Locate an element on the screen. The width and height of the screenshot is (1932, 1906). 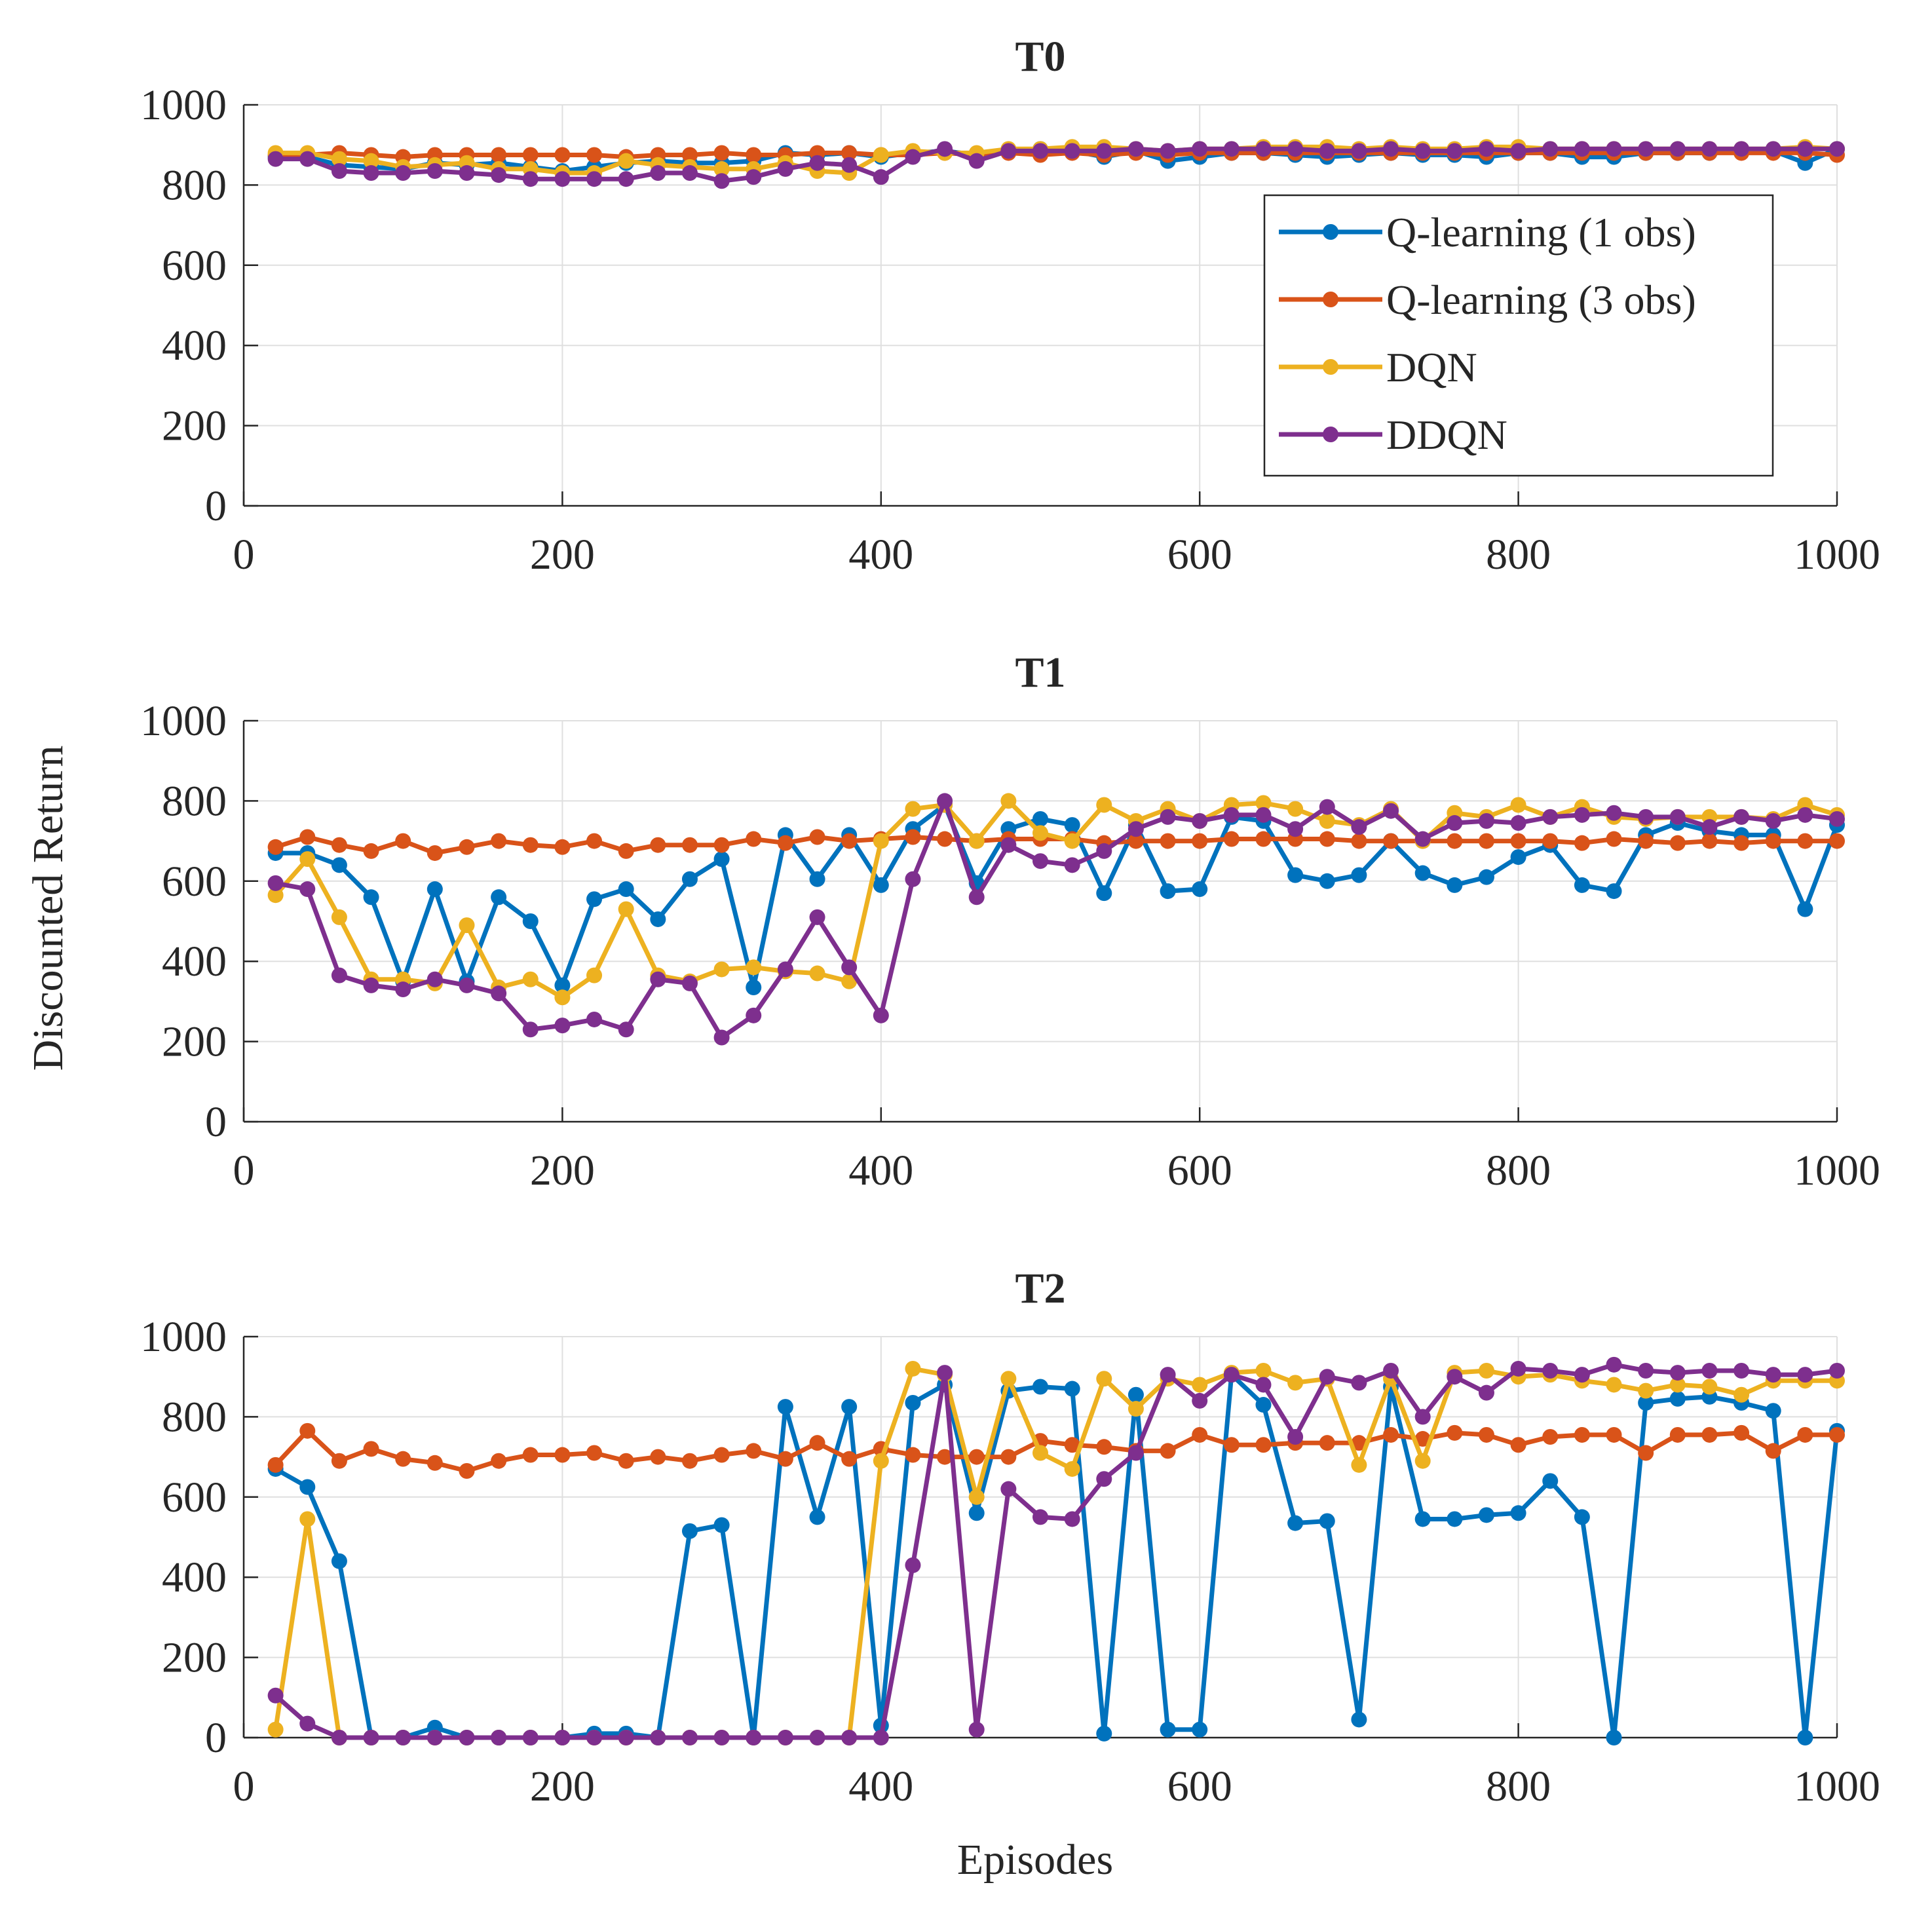
t0-y-tick-label: 400 is located at coordinates (194, 346).